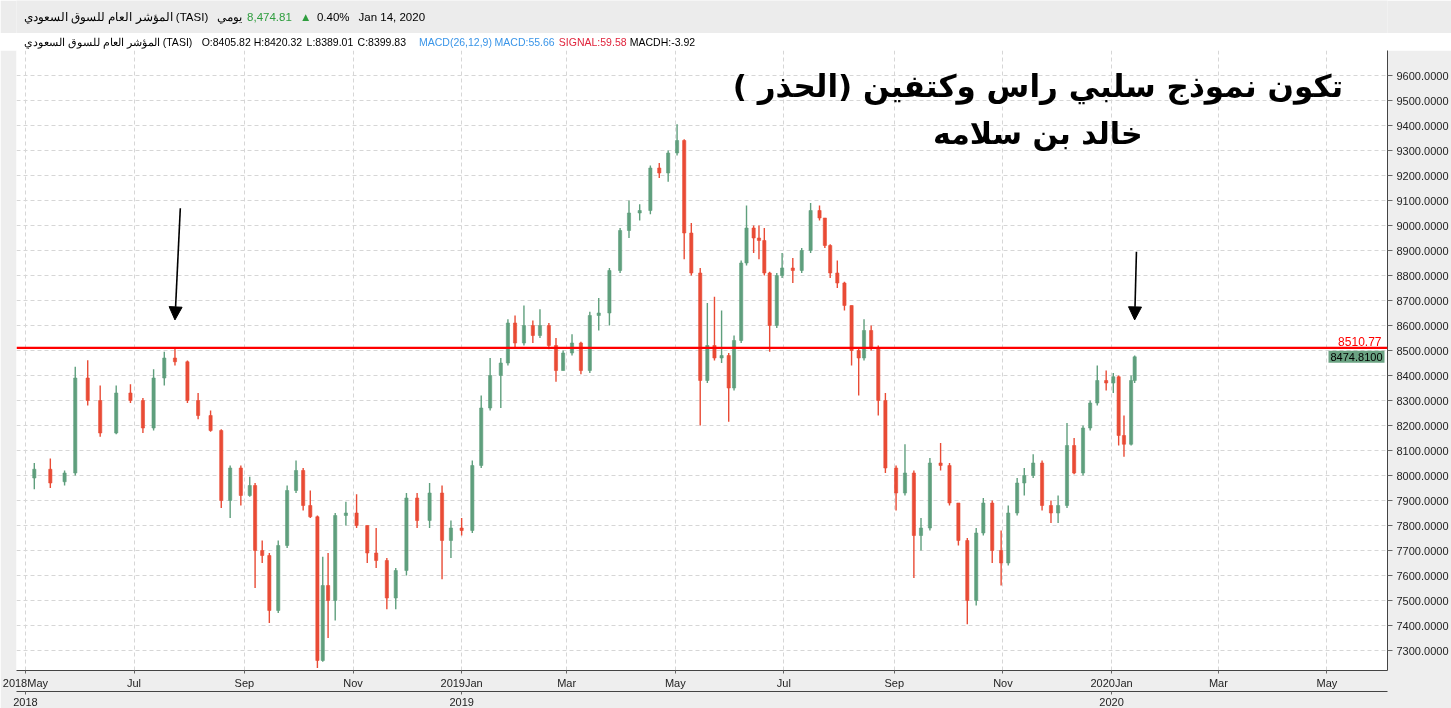 This screenshot has height=708, width=1451. What do you see at coordinates (1356, 356) in the screenshot?
I see `annotation: 8474.8100` at bounding box center [1356, 356].